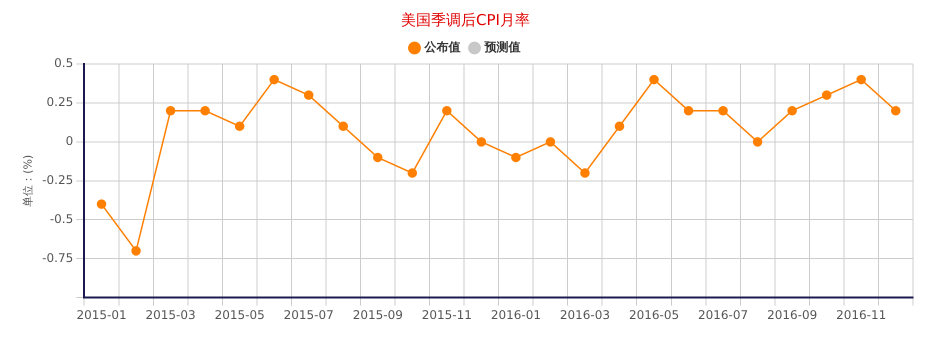  Describe the element at coordinates (70, 141) in the screenshot. I see `y-tick-label: 0` at that location.